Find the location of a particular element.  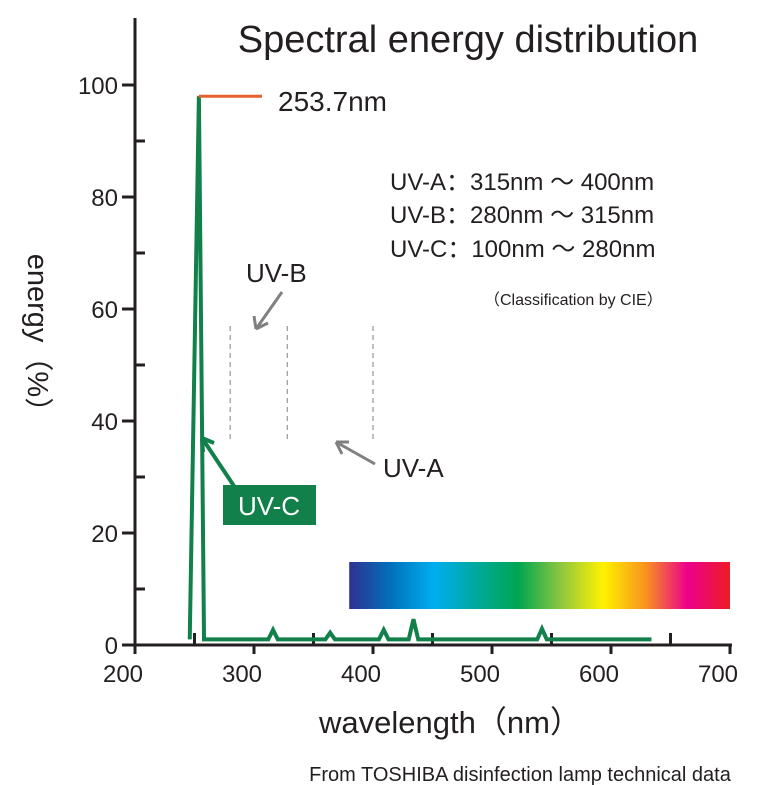

y-axis-label: energy（%） is located at coordinates (37, 340).